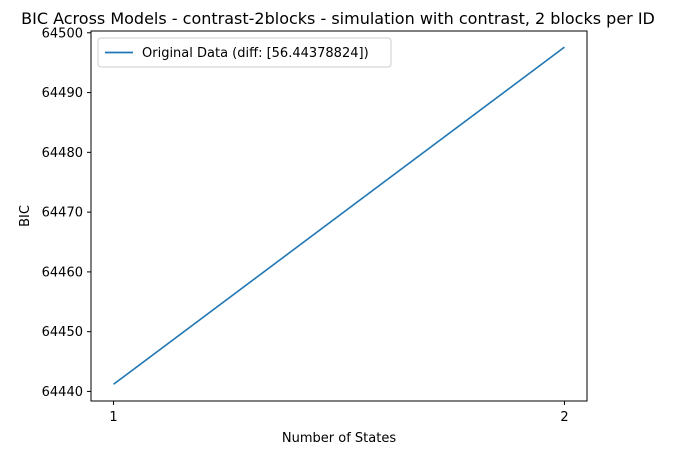  I want to click on y-axis-label: BIC, so click(25, 216).